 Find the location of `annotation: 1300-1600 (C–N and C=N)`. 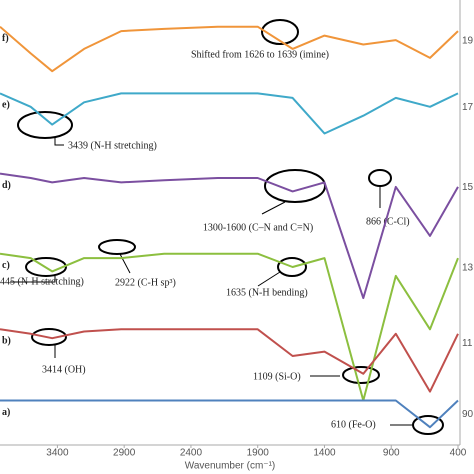

annotation: 1300-1600 (C–N and C=N) is located at coordinates (258, 227).